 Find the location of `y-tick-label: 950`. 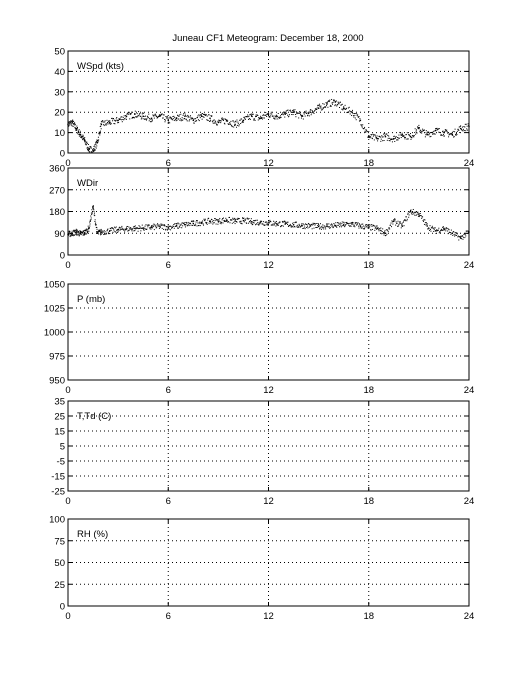

y-tick-label: 950 is located at coordinates (57, 381).